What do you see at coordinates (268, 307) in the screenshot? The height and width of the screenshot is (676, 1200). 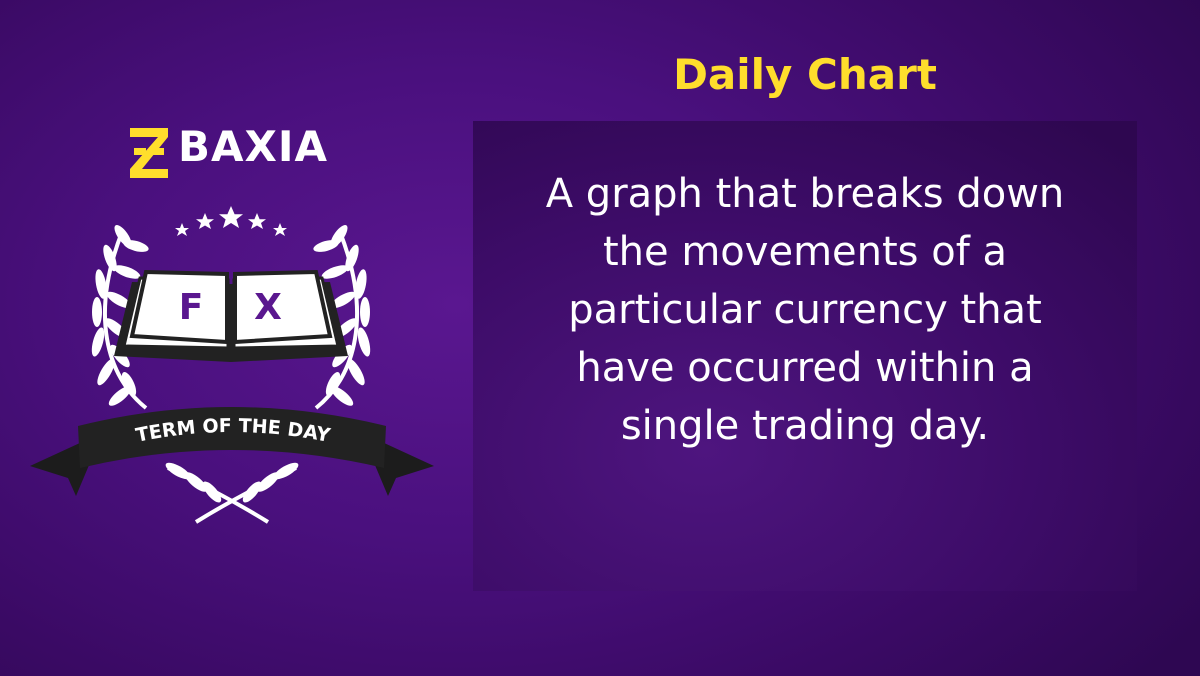 I see `book-letter-right: X` at bounding box center [268, 307].